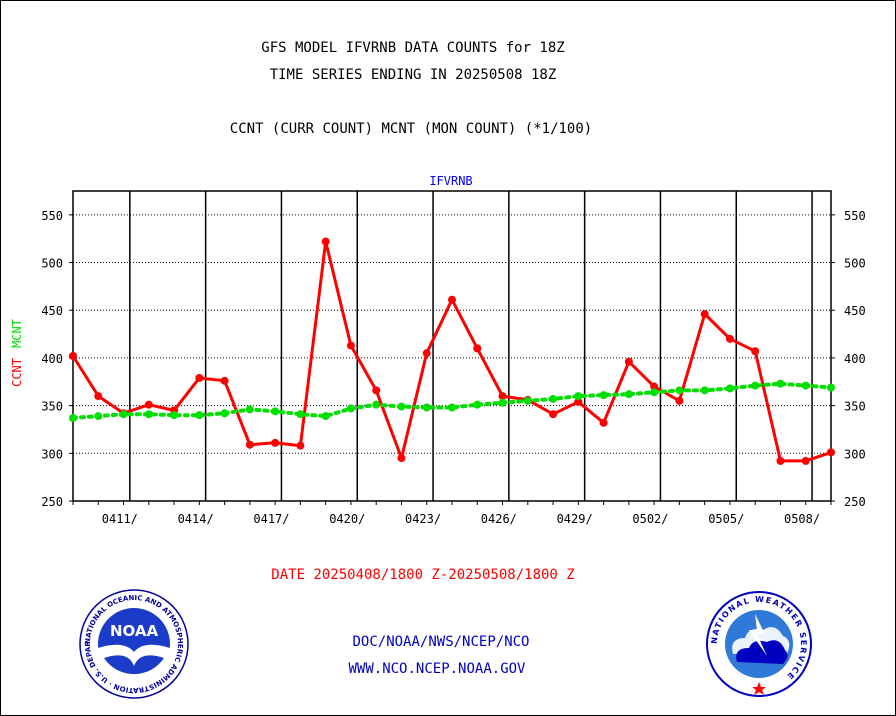  Describe the element at coordinates (52, 264) in the screenshot. I see `y-tick-label-left: 500` at that location.